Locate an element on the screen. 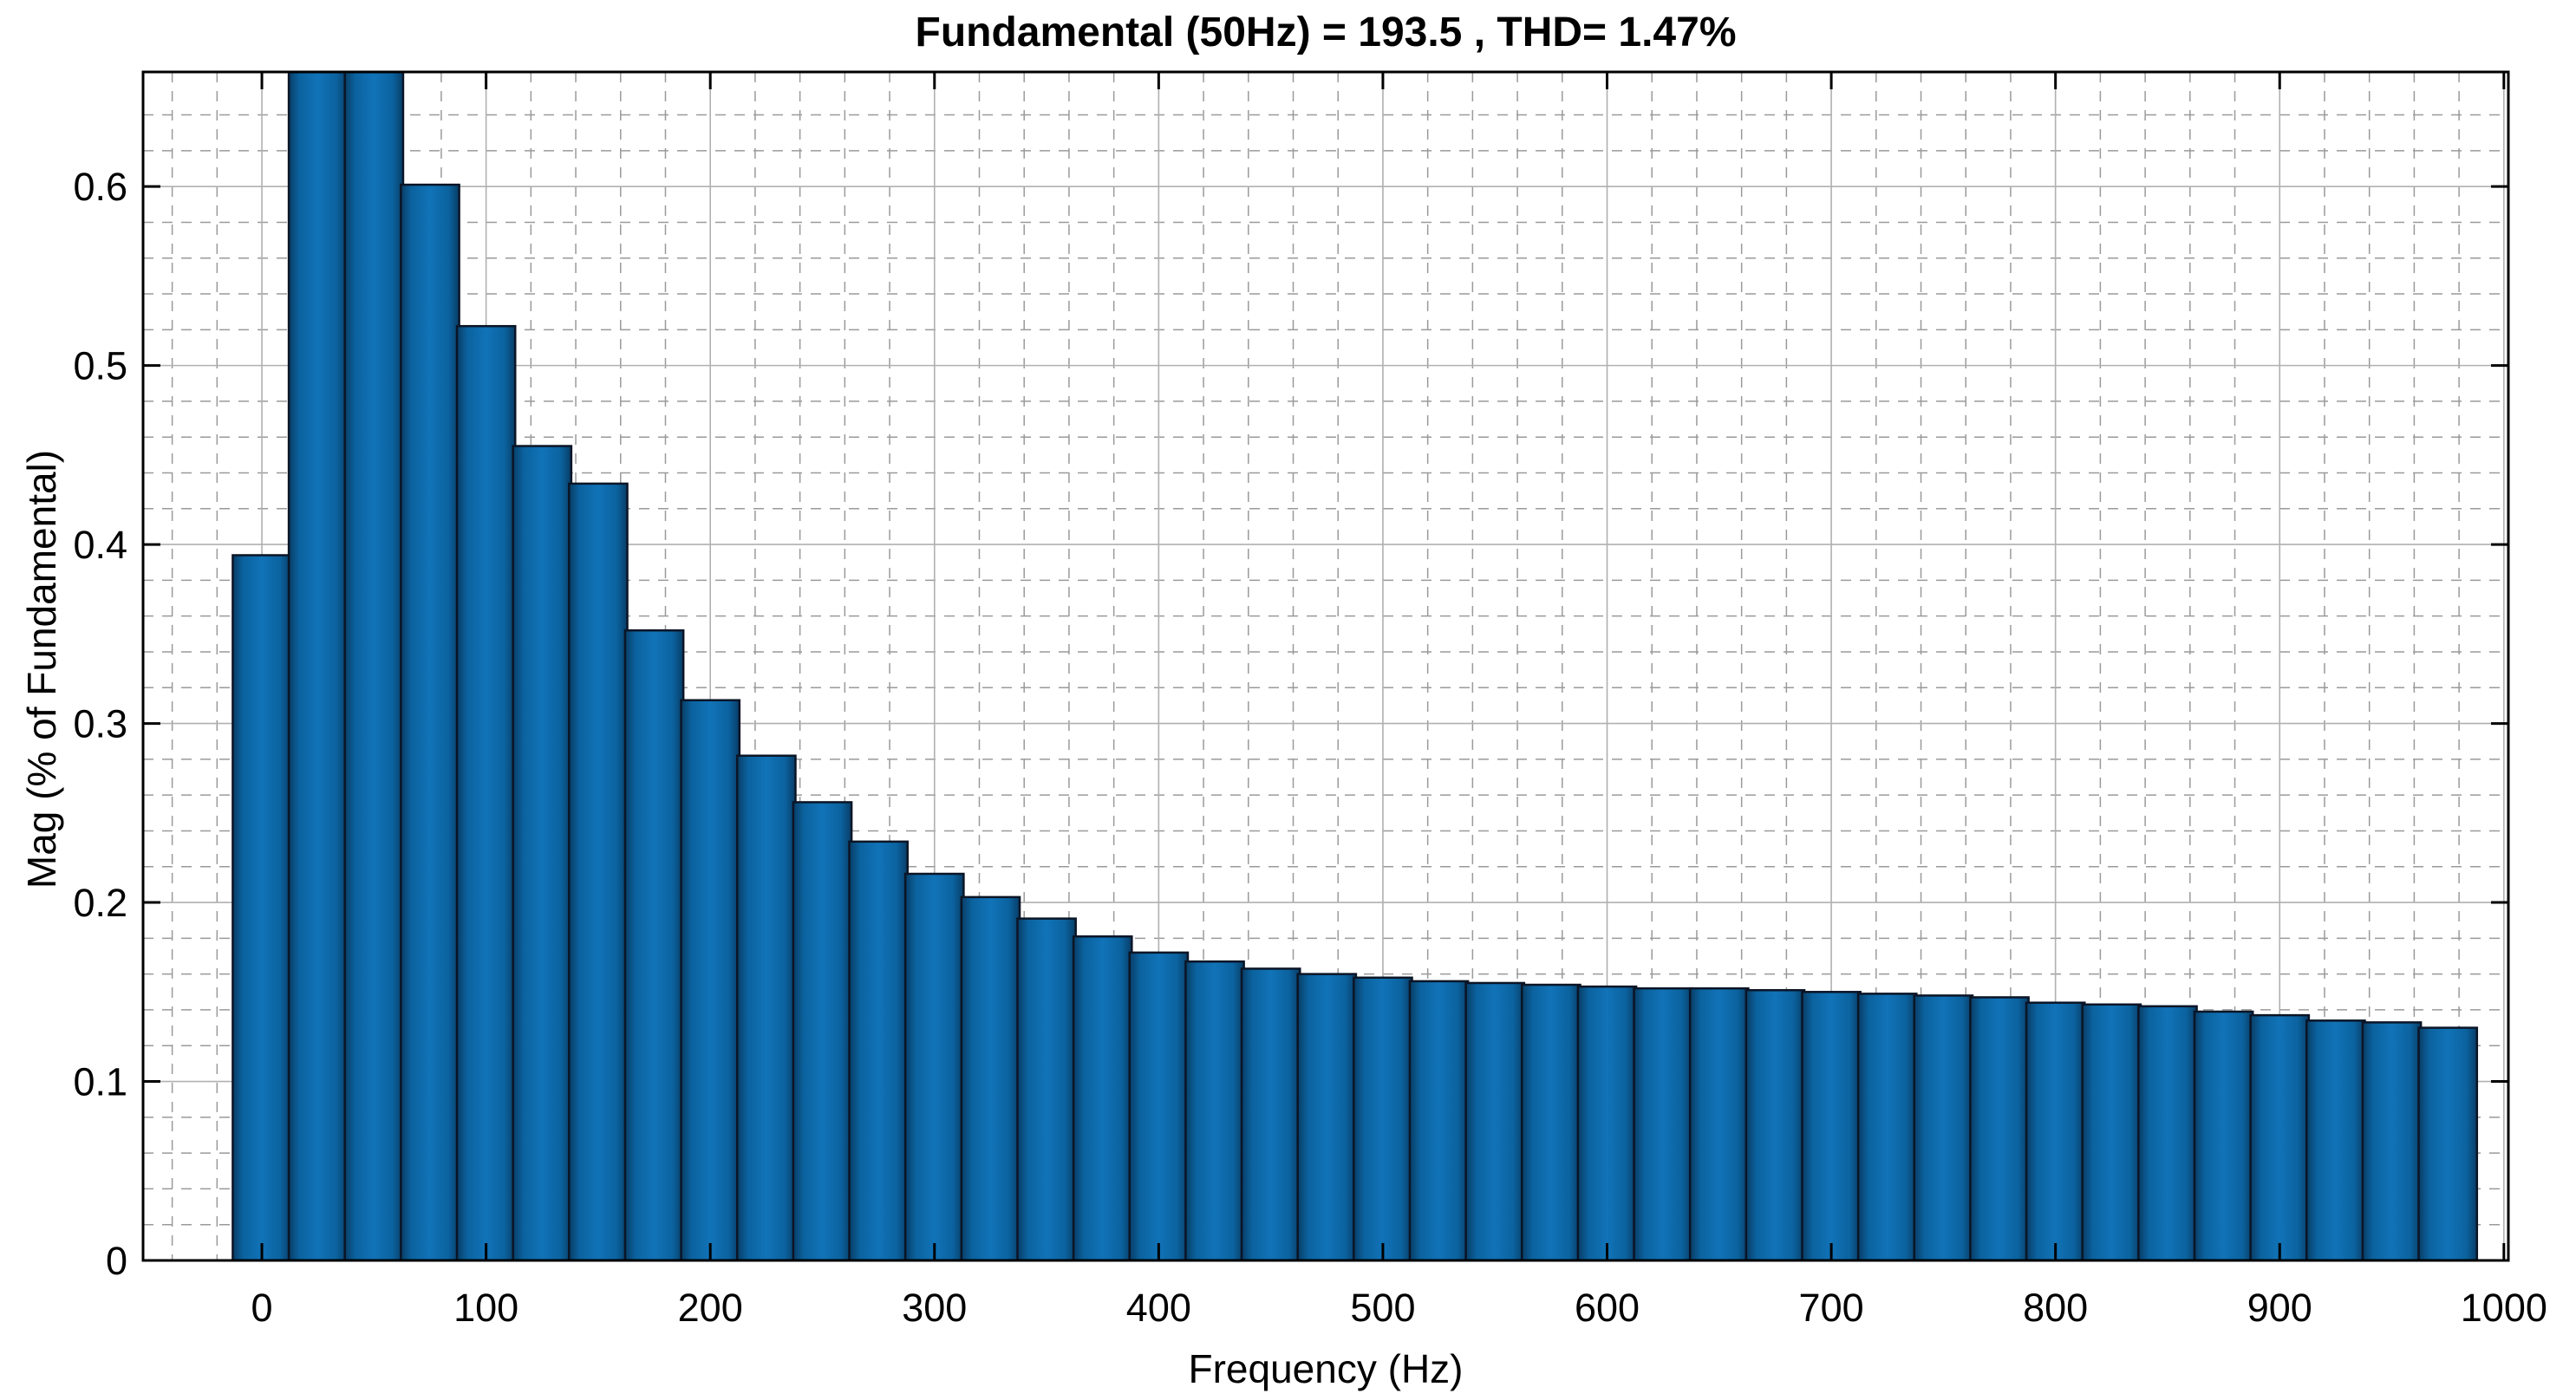 The image size is (2576, 1400). y-tick-label: 0.2 is located at coordinates (100, 903).